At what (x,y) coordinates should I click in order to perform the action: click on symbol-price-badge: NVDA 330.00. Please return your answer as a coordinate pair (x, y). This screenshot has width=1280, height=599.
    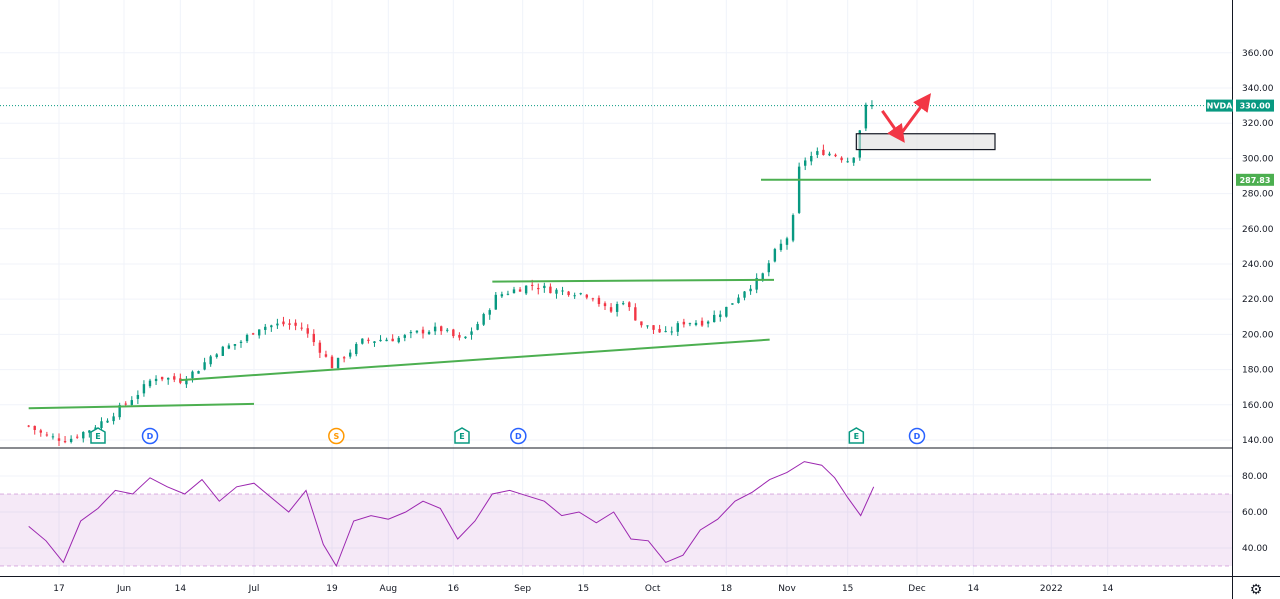
    Looking at the image, I should click on (1240, 105).